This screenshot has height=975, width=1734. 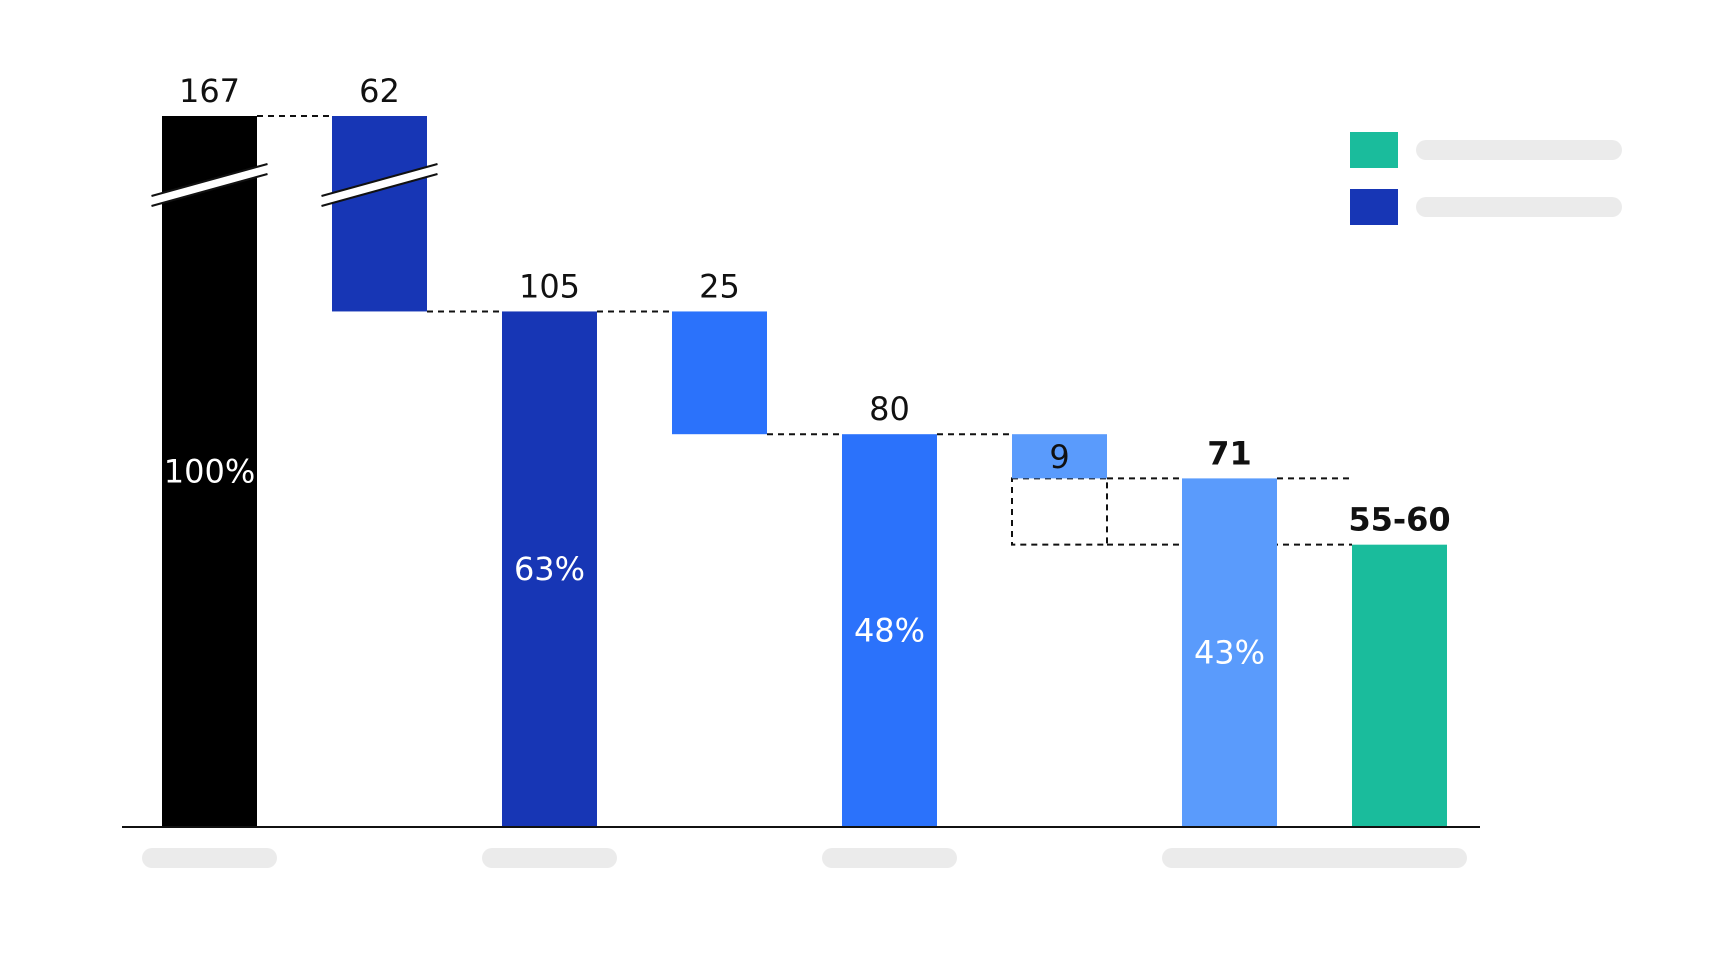 What do you see at coordinates (1059, 511) in the screenshot?
I see `uncertainty-box` at bounding box center [1059, 511].